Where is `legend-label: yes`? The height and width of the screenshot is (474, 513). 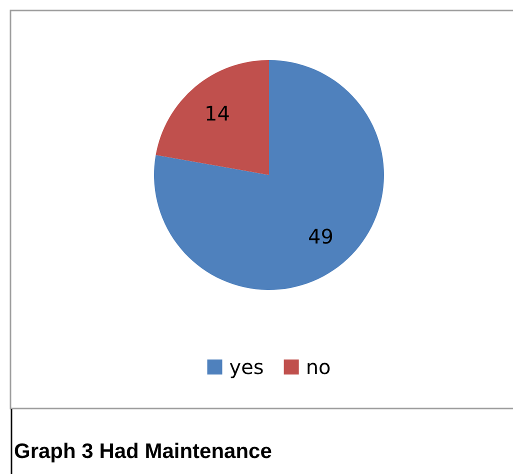 legend-label: yes is located at coordinates (246, 367).